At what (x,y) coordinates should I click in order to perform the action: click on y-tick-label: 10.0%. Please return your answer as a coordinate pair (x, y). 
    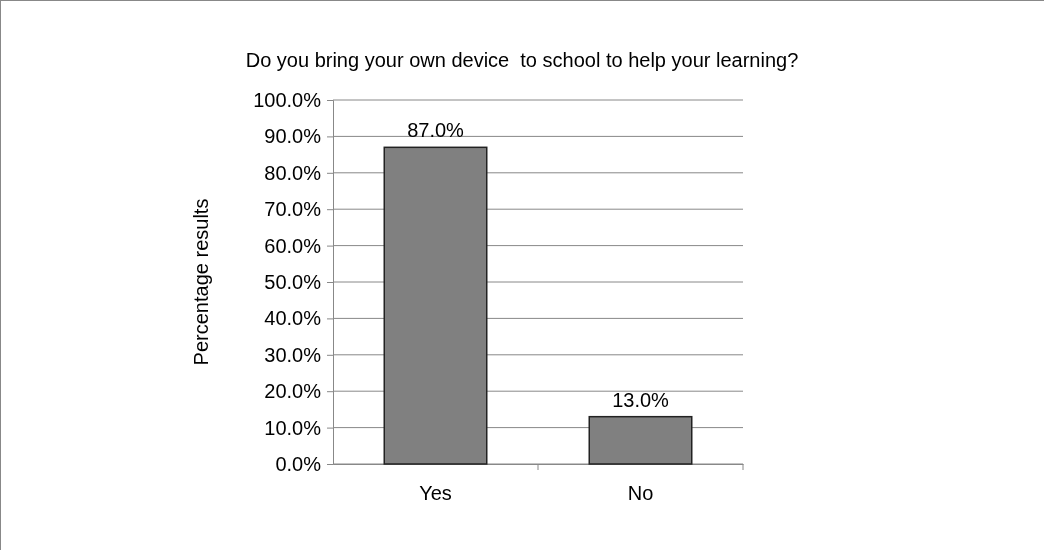
    Looking at the image, I should click on (293, 427).